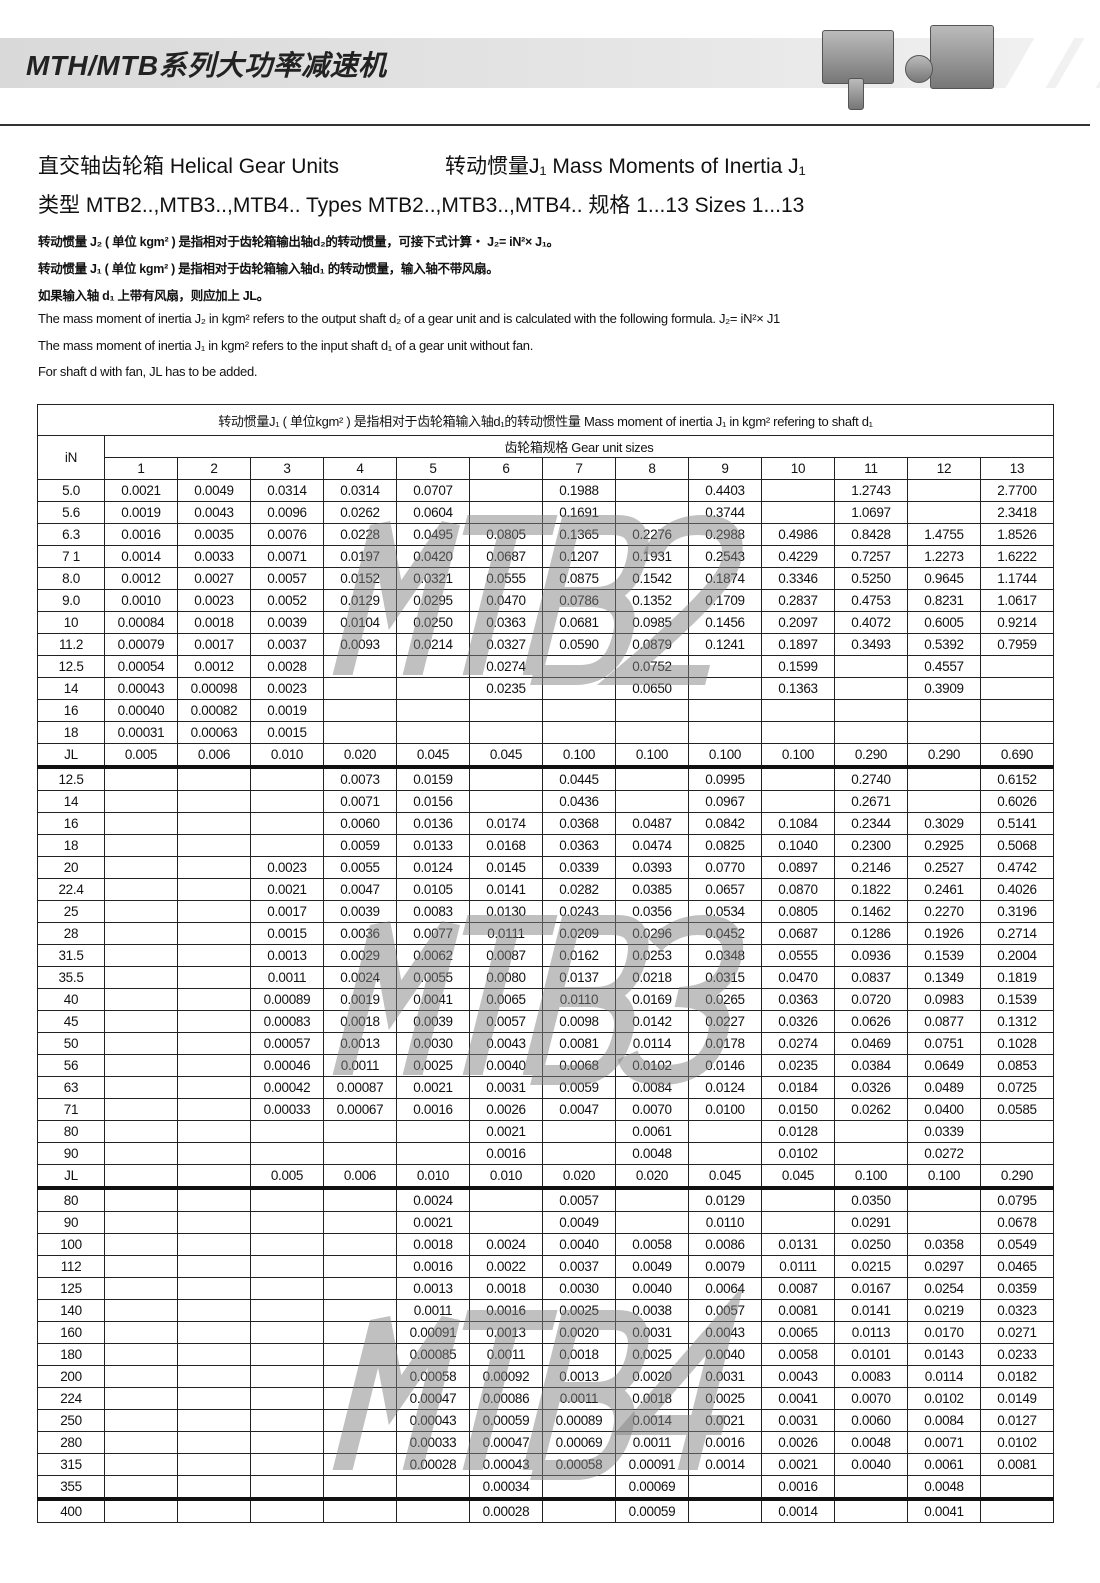 The image size is (1100, 1583). I want to click on inertia-cell: 0.00059, so click(506, 1420).